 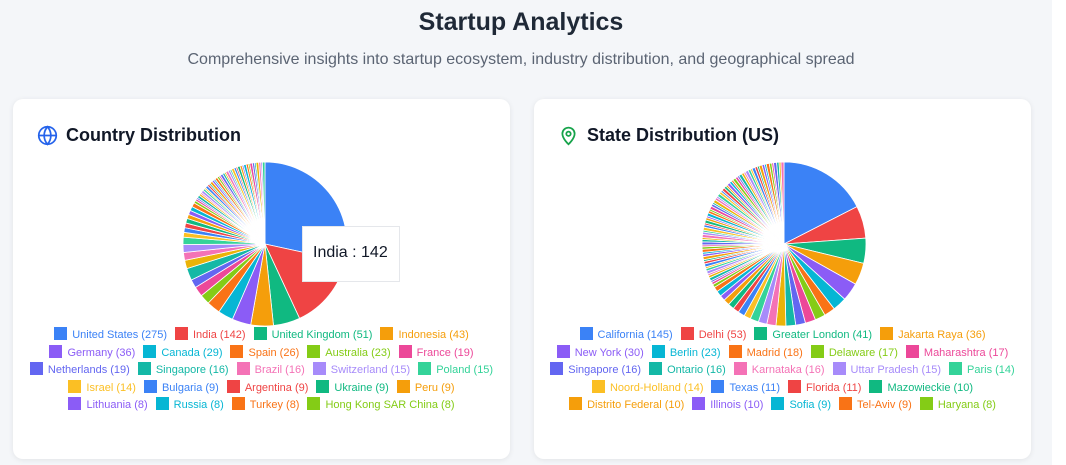 What do you see at coordinates (822, 335) in the screenshot?
I see `legend-label: Greater London (41)` at bounding box center [822, 335].